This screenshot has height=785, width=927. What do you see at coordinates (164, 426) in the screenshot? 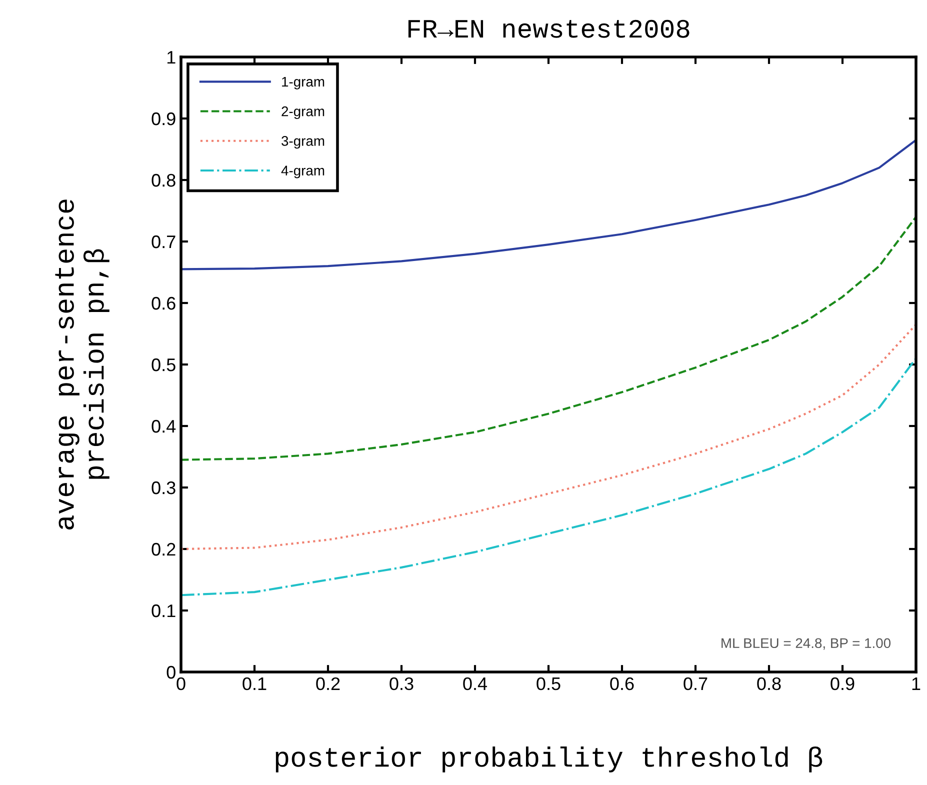
I see `y-tick-label: 0.4` at bounding box center [164, 426].